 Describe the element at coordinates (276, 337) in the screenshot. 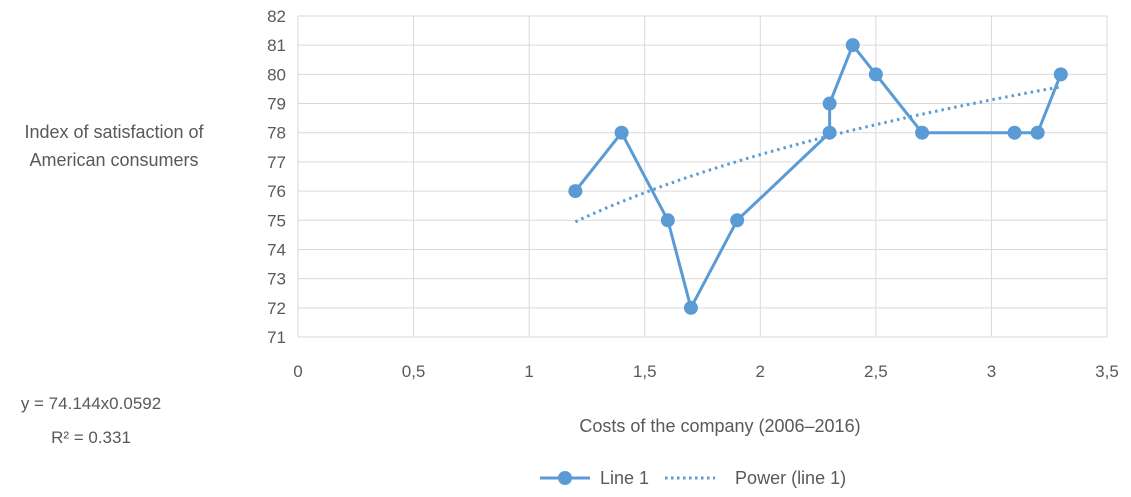

I see `y-tick-label: 71` at that location.